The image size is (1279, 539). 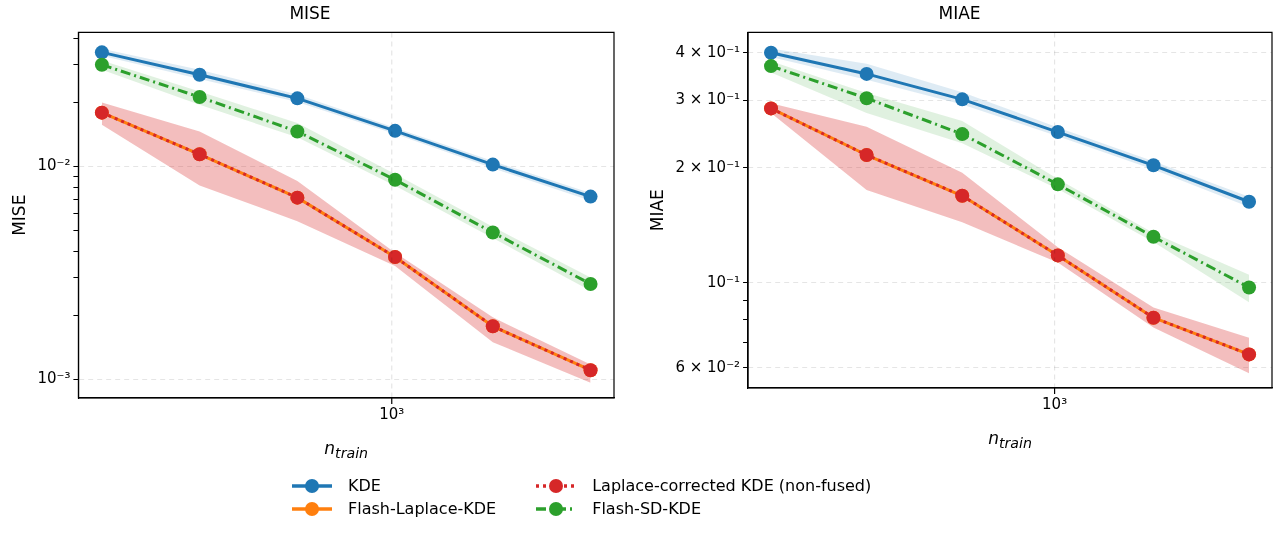 What do you see at coordinates (732, 485) in the screenshot?
I see `legend-label: Laplace-corrected KDE (non-fused)` at bounding box center [732, 485].